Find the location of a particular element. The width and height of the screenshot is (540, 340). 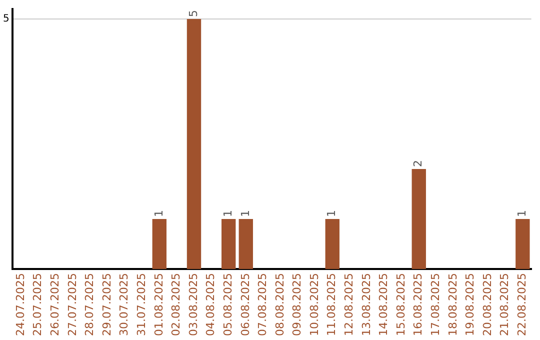

x-tick-label: 07.08.2025 is located at coordinates (263, 304).